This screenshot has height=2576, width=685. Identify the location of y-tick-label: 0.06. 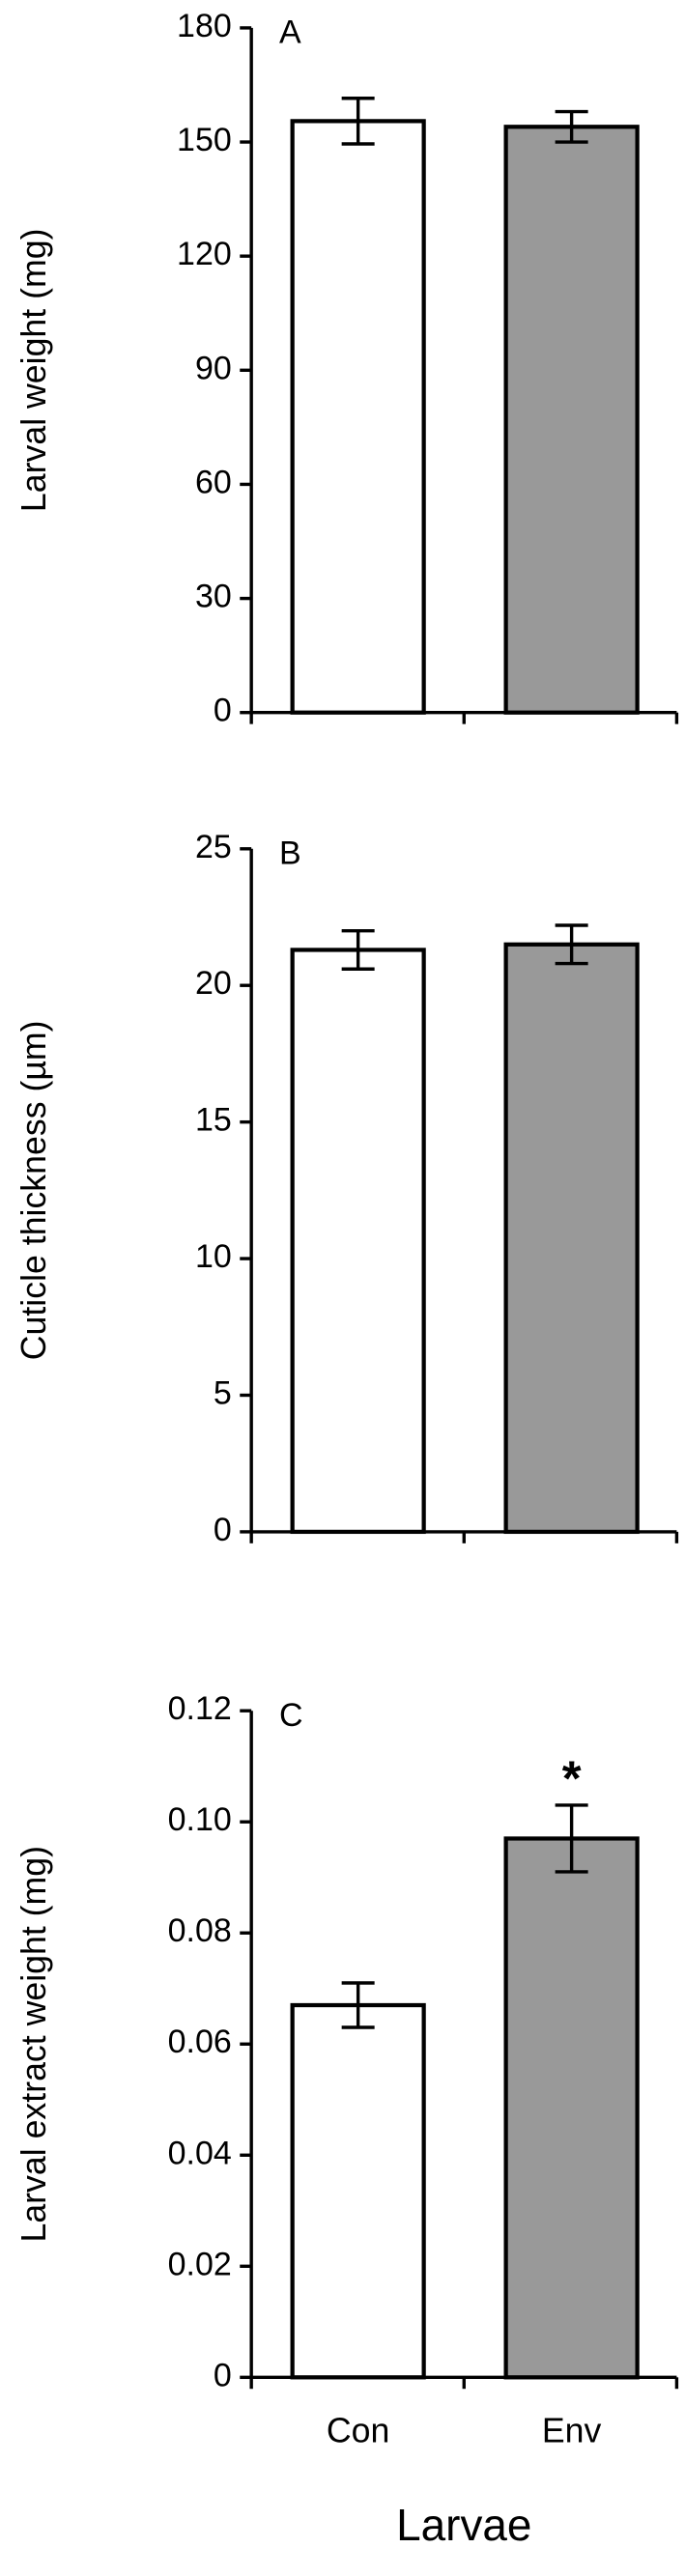
(200, 2042).